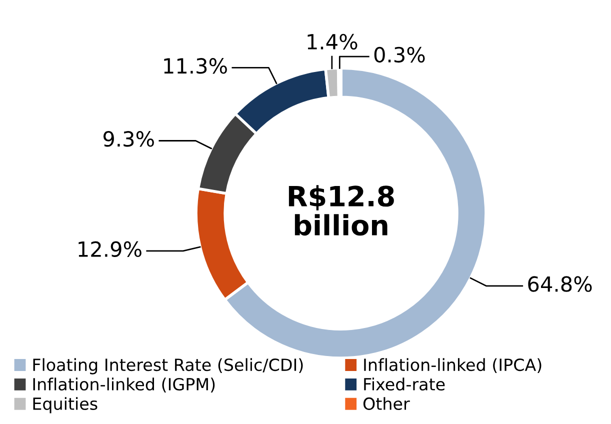 Image resolution: width=611 pixels, height=424 pixels. What do you see at coordinates (404, 384) in the screenshot?
I see `legend-label: Fixed-rate` at bounding box center [404, 384].